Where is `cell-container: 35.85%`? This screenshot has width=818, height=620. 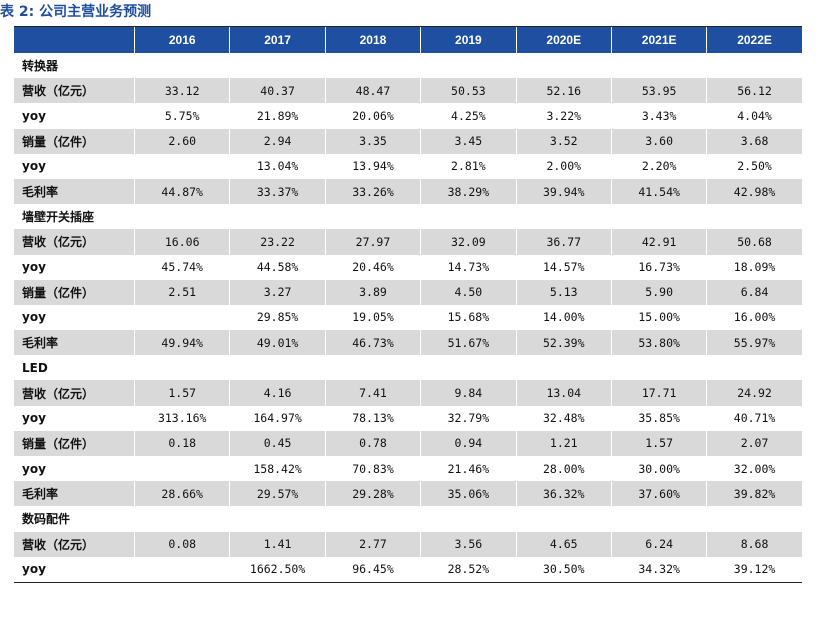
cell-container: 35.85% is located at coordinates (658, 418).